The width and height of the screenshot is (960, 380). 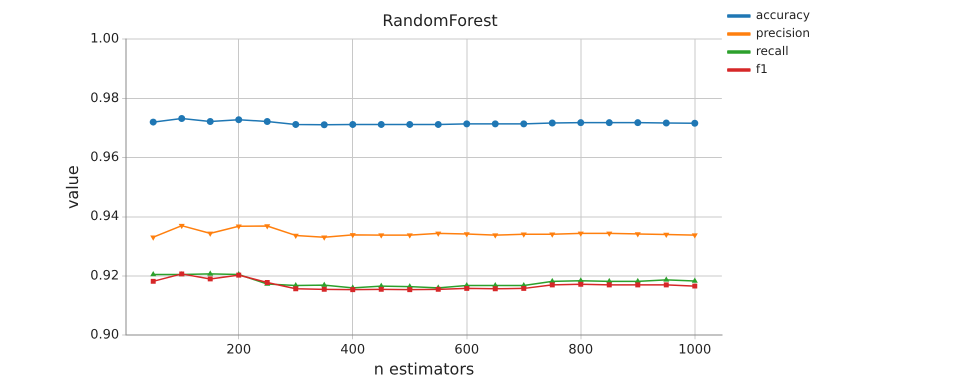 I want to click on legend-label: recall, so click(x=772, y=51).